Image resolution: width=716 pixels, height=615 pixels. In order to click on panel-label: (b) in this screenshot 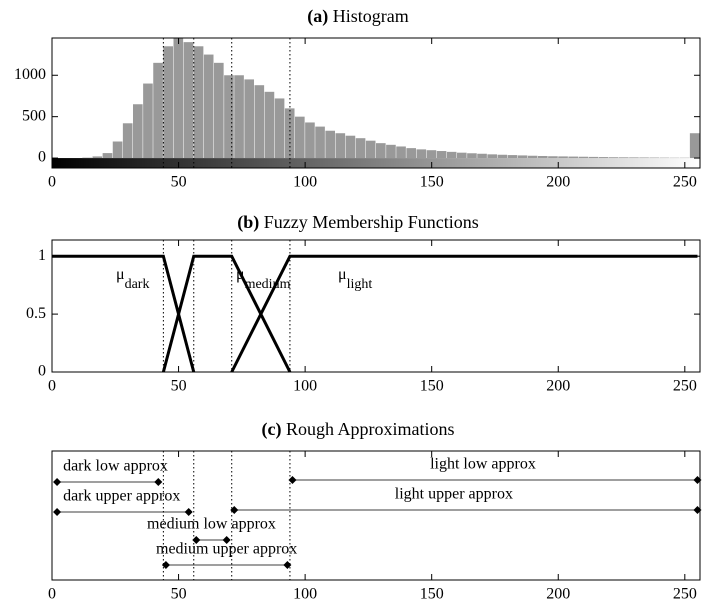, I will do `click(248, 222)`.